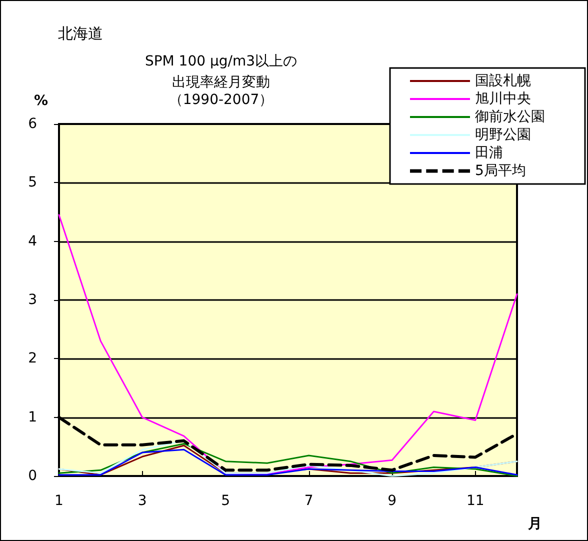 The width and height of the screenshot is (588, 541). What do you see at coordinates (503, 99) in the screenshot?
I see `legend-label: 旭川中央` at bounding box center [503, 99].